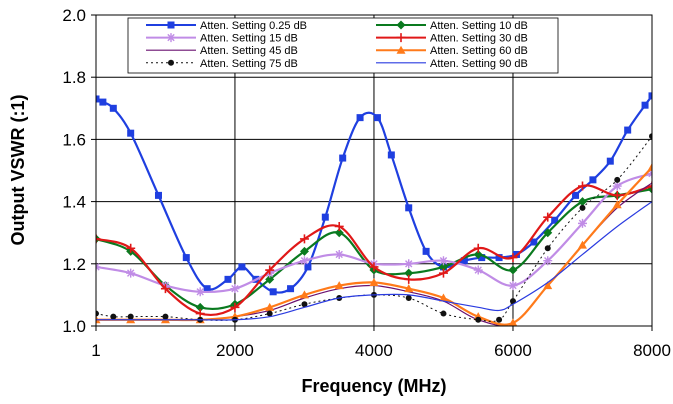 This screenshot has height=404, width=673. What do you see at coordinates (452, 64) in the screenshot?
I see `legend-item: Atten. Setting 90 dB` at bounding box center [452, 64].